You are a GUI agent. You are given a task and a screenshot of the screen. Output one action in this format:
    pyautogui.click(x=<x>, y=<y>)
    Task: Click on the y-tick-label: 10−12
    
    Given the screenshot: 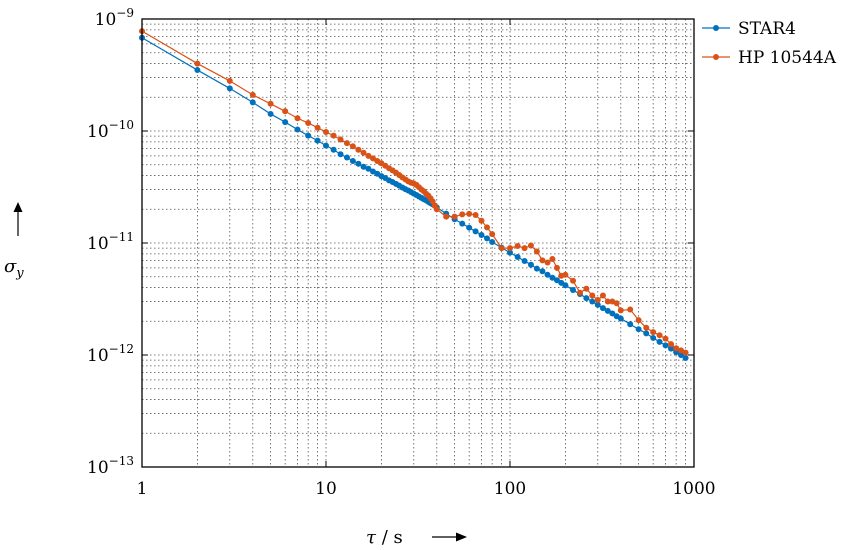 What is the action you would take?
    pyautogui.click(x=110, y=354)
    